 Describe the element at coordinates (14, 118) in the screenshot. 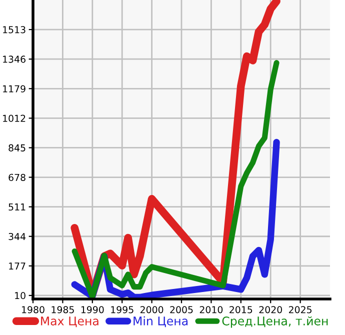

I see `y-tick-label: 1012` at that location.